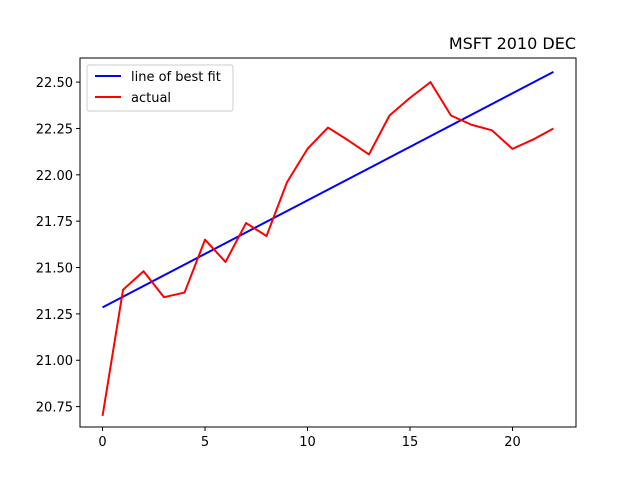  Describe the element at coordinates (58, 246) in the screenshot. I see `y-axis: 20.75 21.00 21.25 21.50 21.75 22.00 22.25 22.50` at that location.